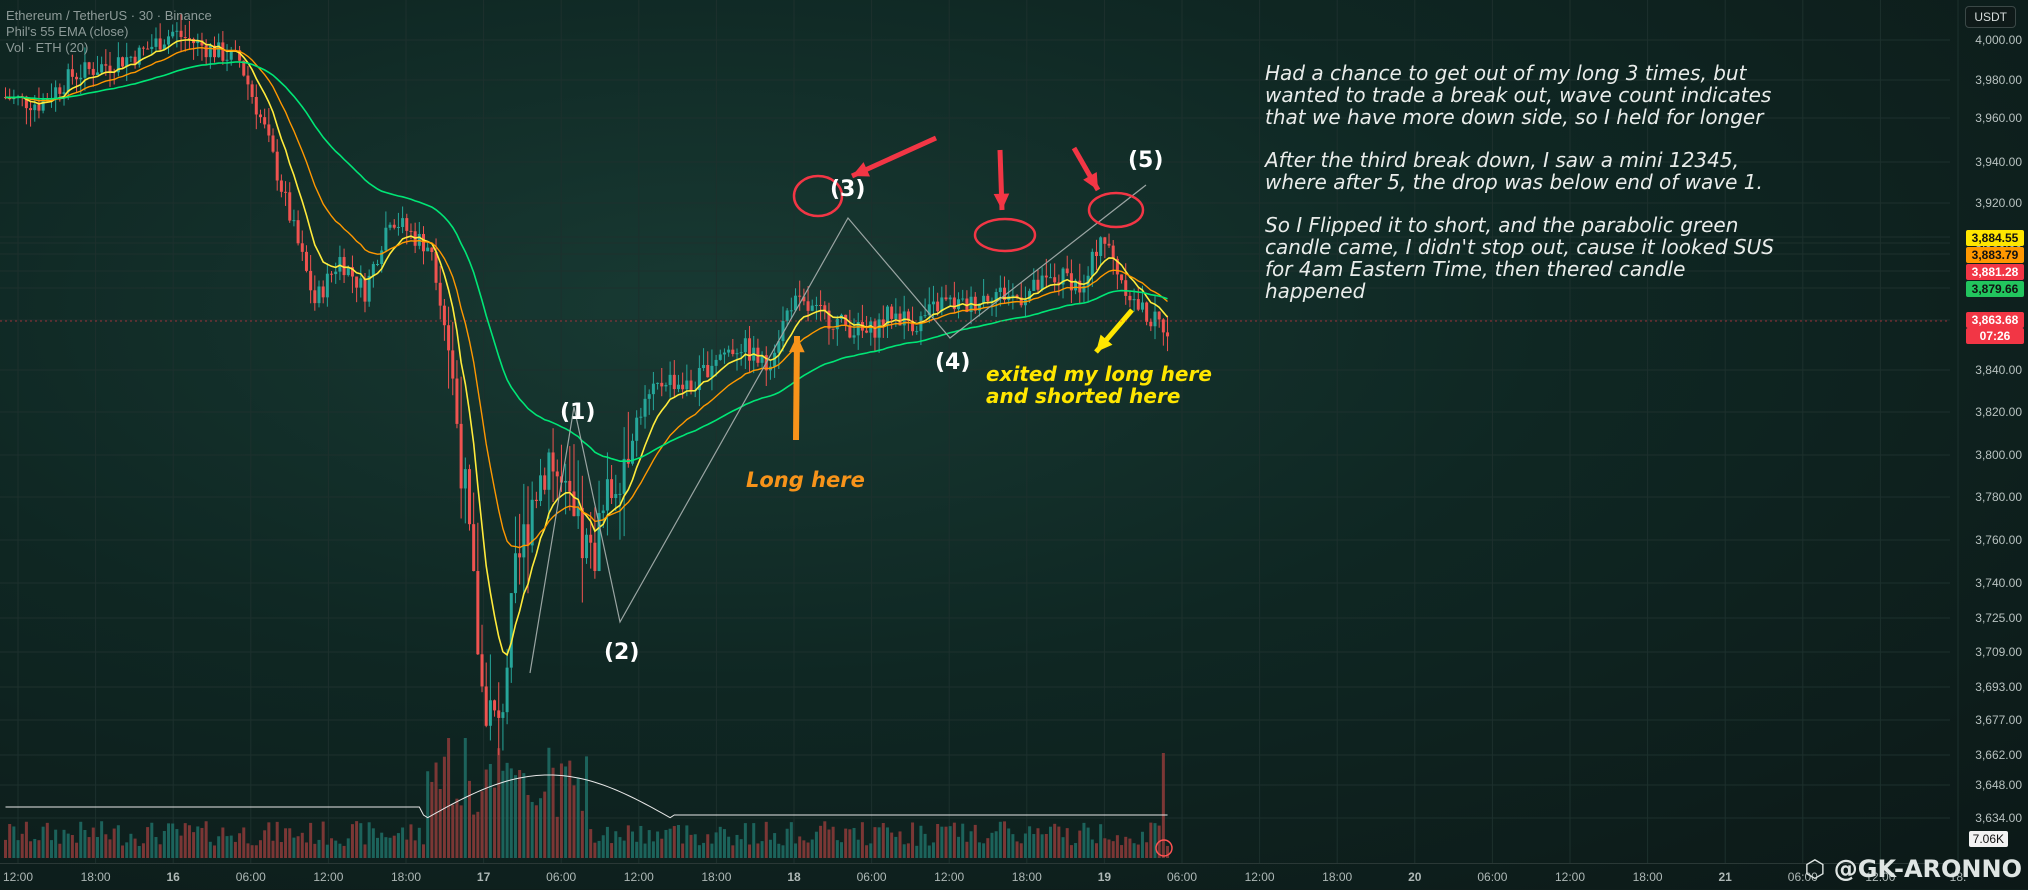 This screenshot has height=890, width=2028. What do you see at coordinates (109, 15) in the screenshot?
I see `legend-symbol: Ethereum / TetherUS · 30 · Binance` at bounding box center [109, 15].